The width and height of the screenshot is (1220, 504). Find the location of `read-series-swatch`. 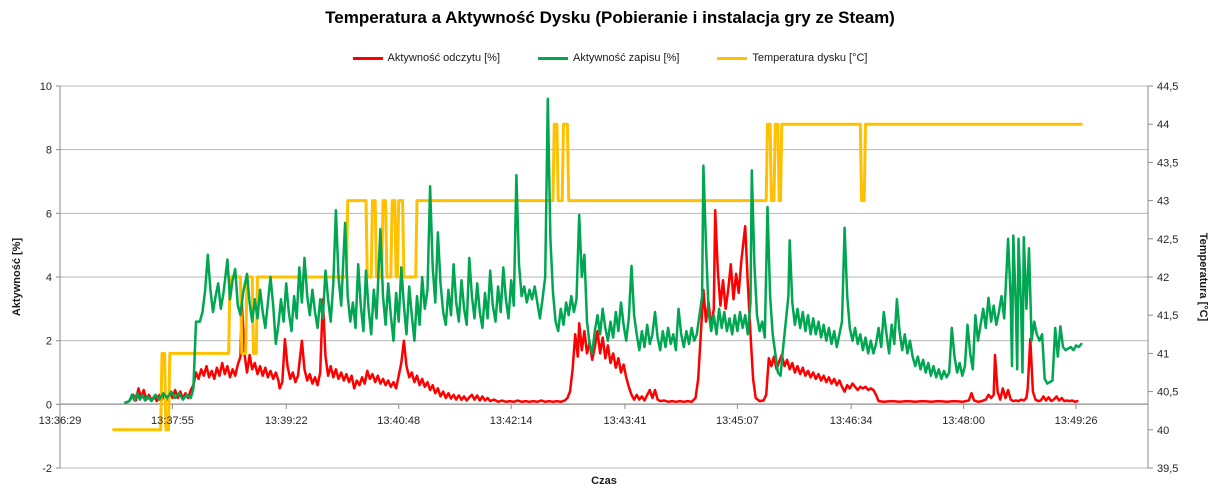

read-series-swatch is located at coordinates (367, 58).